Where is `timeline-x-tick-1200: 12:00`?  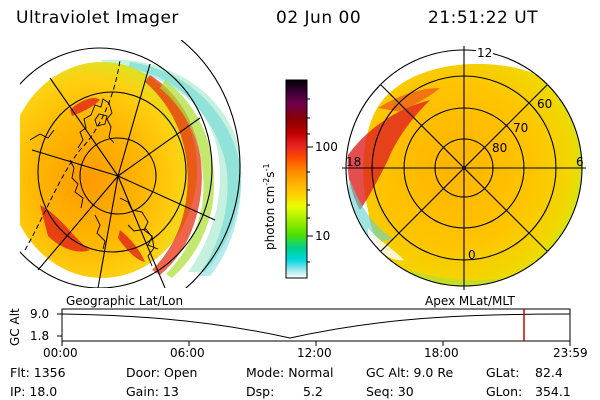
timeline-x-tick-1200: 12:00 is located at coordinates (314, 353).